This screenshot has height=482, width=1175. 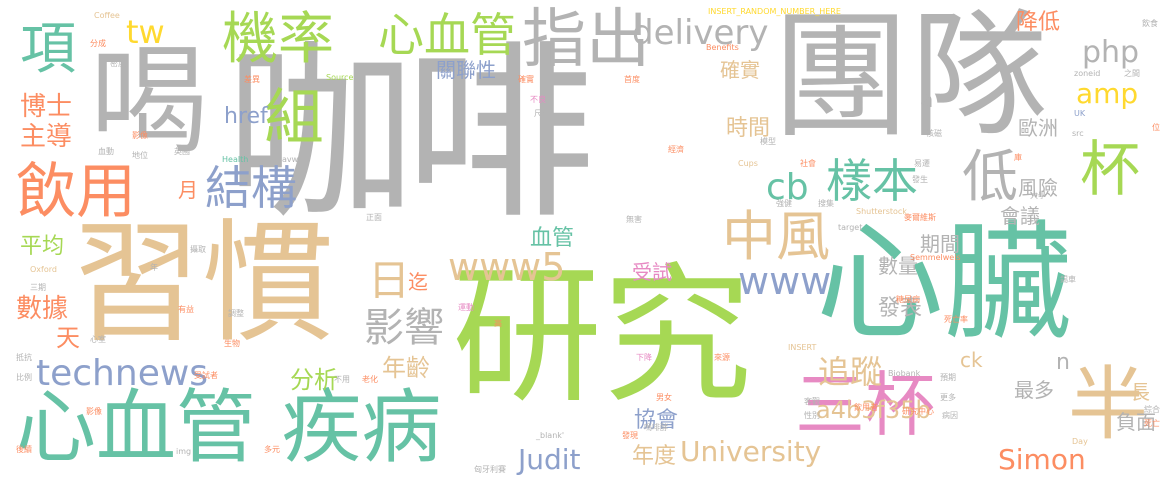 I want to click on word: ck, so click(x=971, y=360).